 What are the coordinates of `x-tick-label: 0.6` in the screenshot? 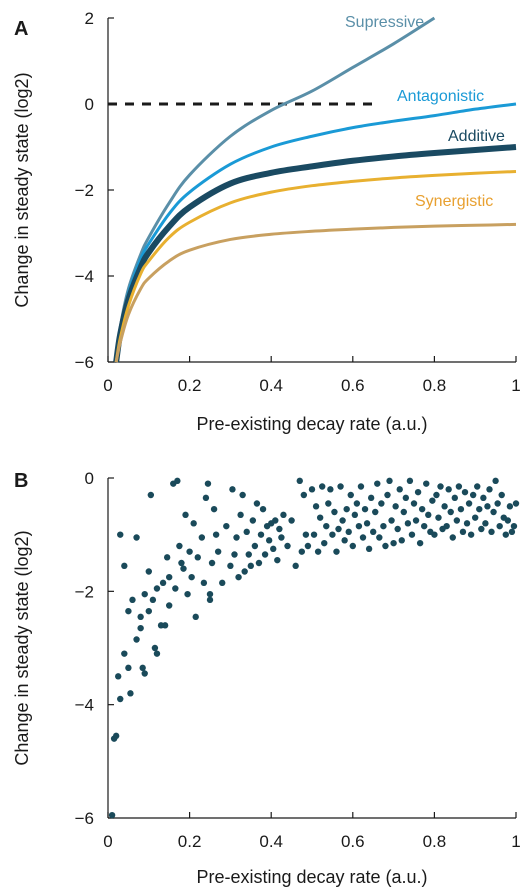 It's located at (353, 841).